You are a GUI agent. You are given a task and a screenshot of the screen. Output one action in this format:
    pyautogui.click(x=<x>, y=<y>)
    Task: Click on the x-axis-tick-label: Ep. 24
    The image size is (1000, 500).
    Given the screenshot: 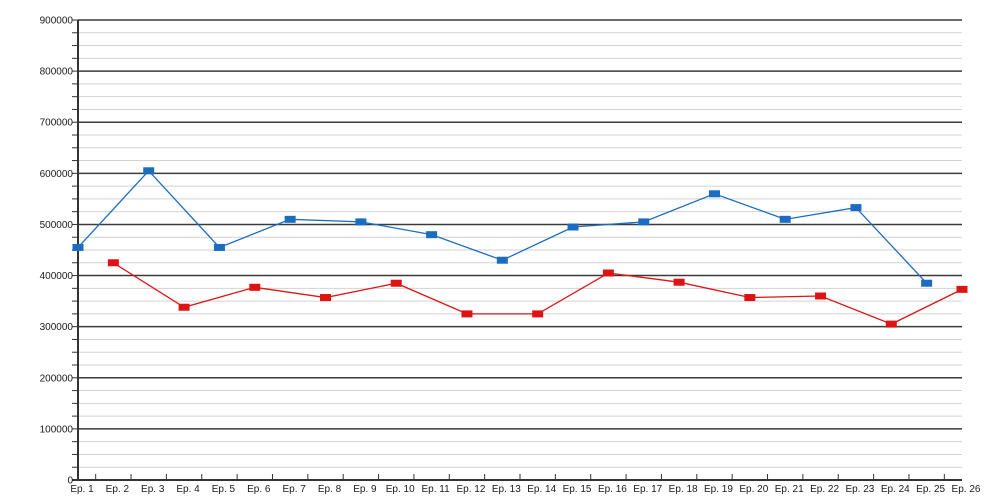 What is the action you would take?
    pyautogui.click(x=895, y=489)
    